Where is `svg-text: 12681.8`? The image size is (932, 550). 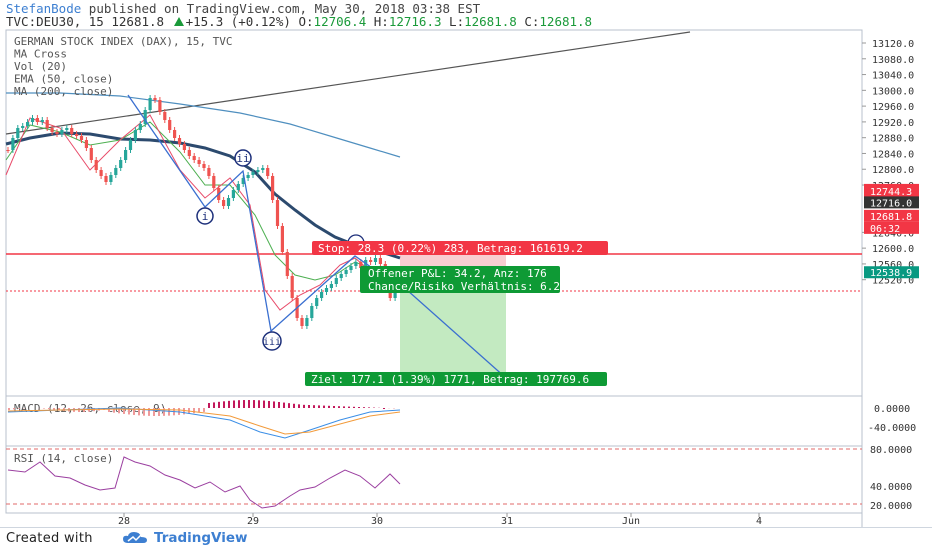 svg-text: 12681.8 is located at coordinates (891, 217).